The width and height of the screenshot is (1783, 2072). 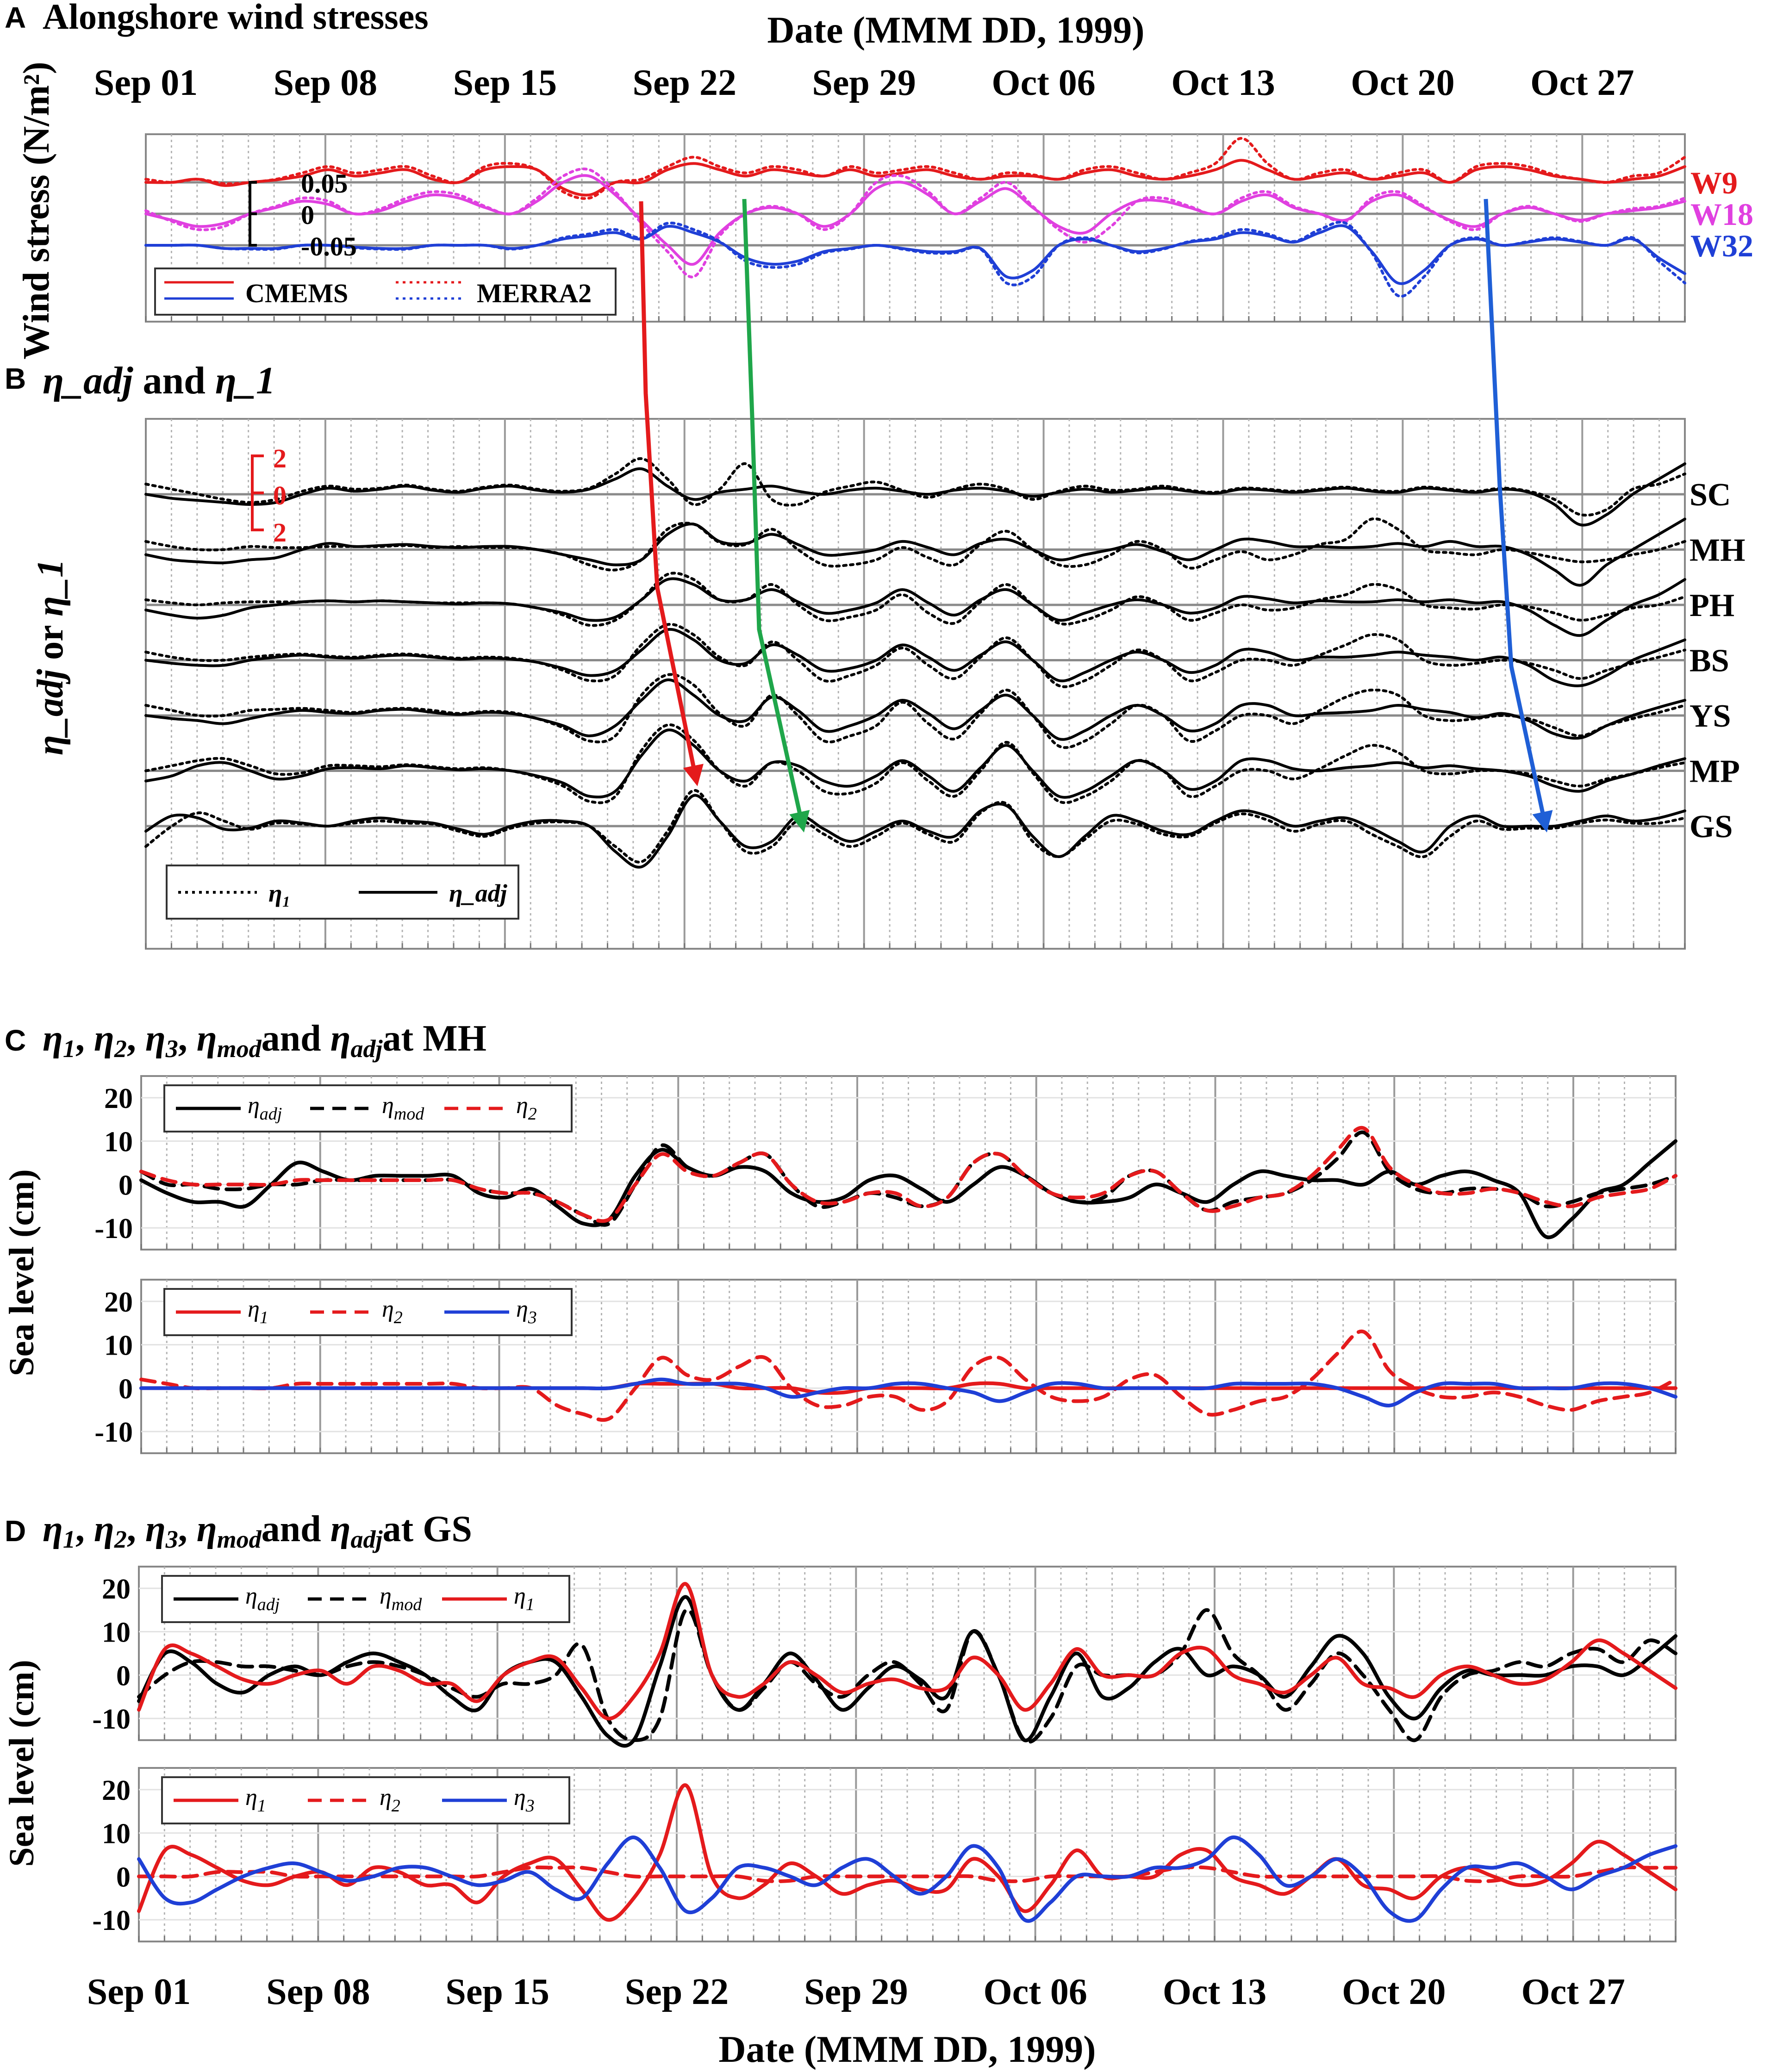 I want to click on sea-level-legend: ηadj ηmod η2, so click(x=368, y=1108).